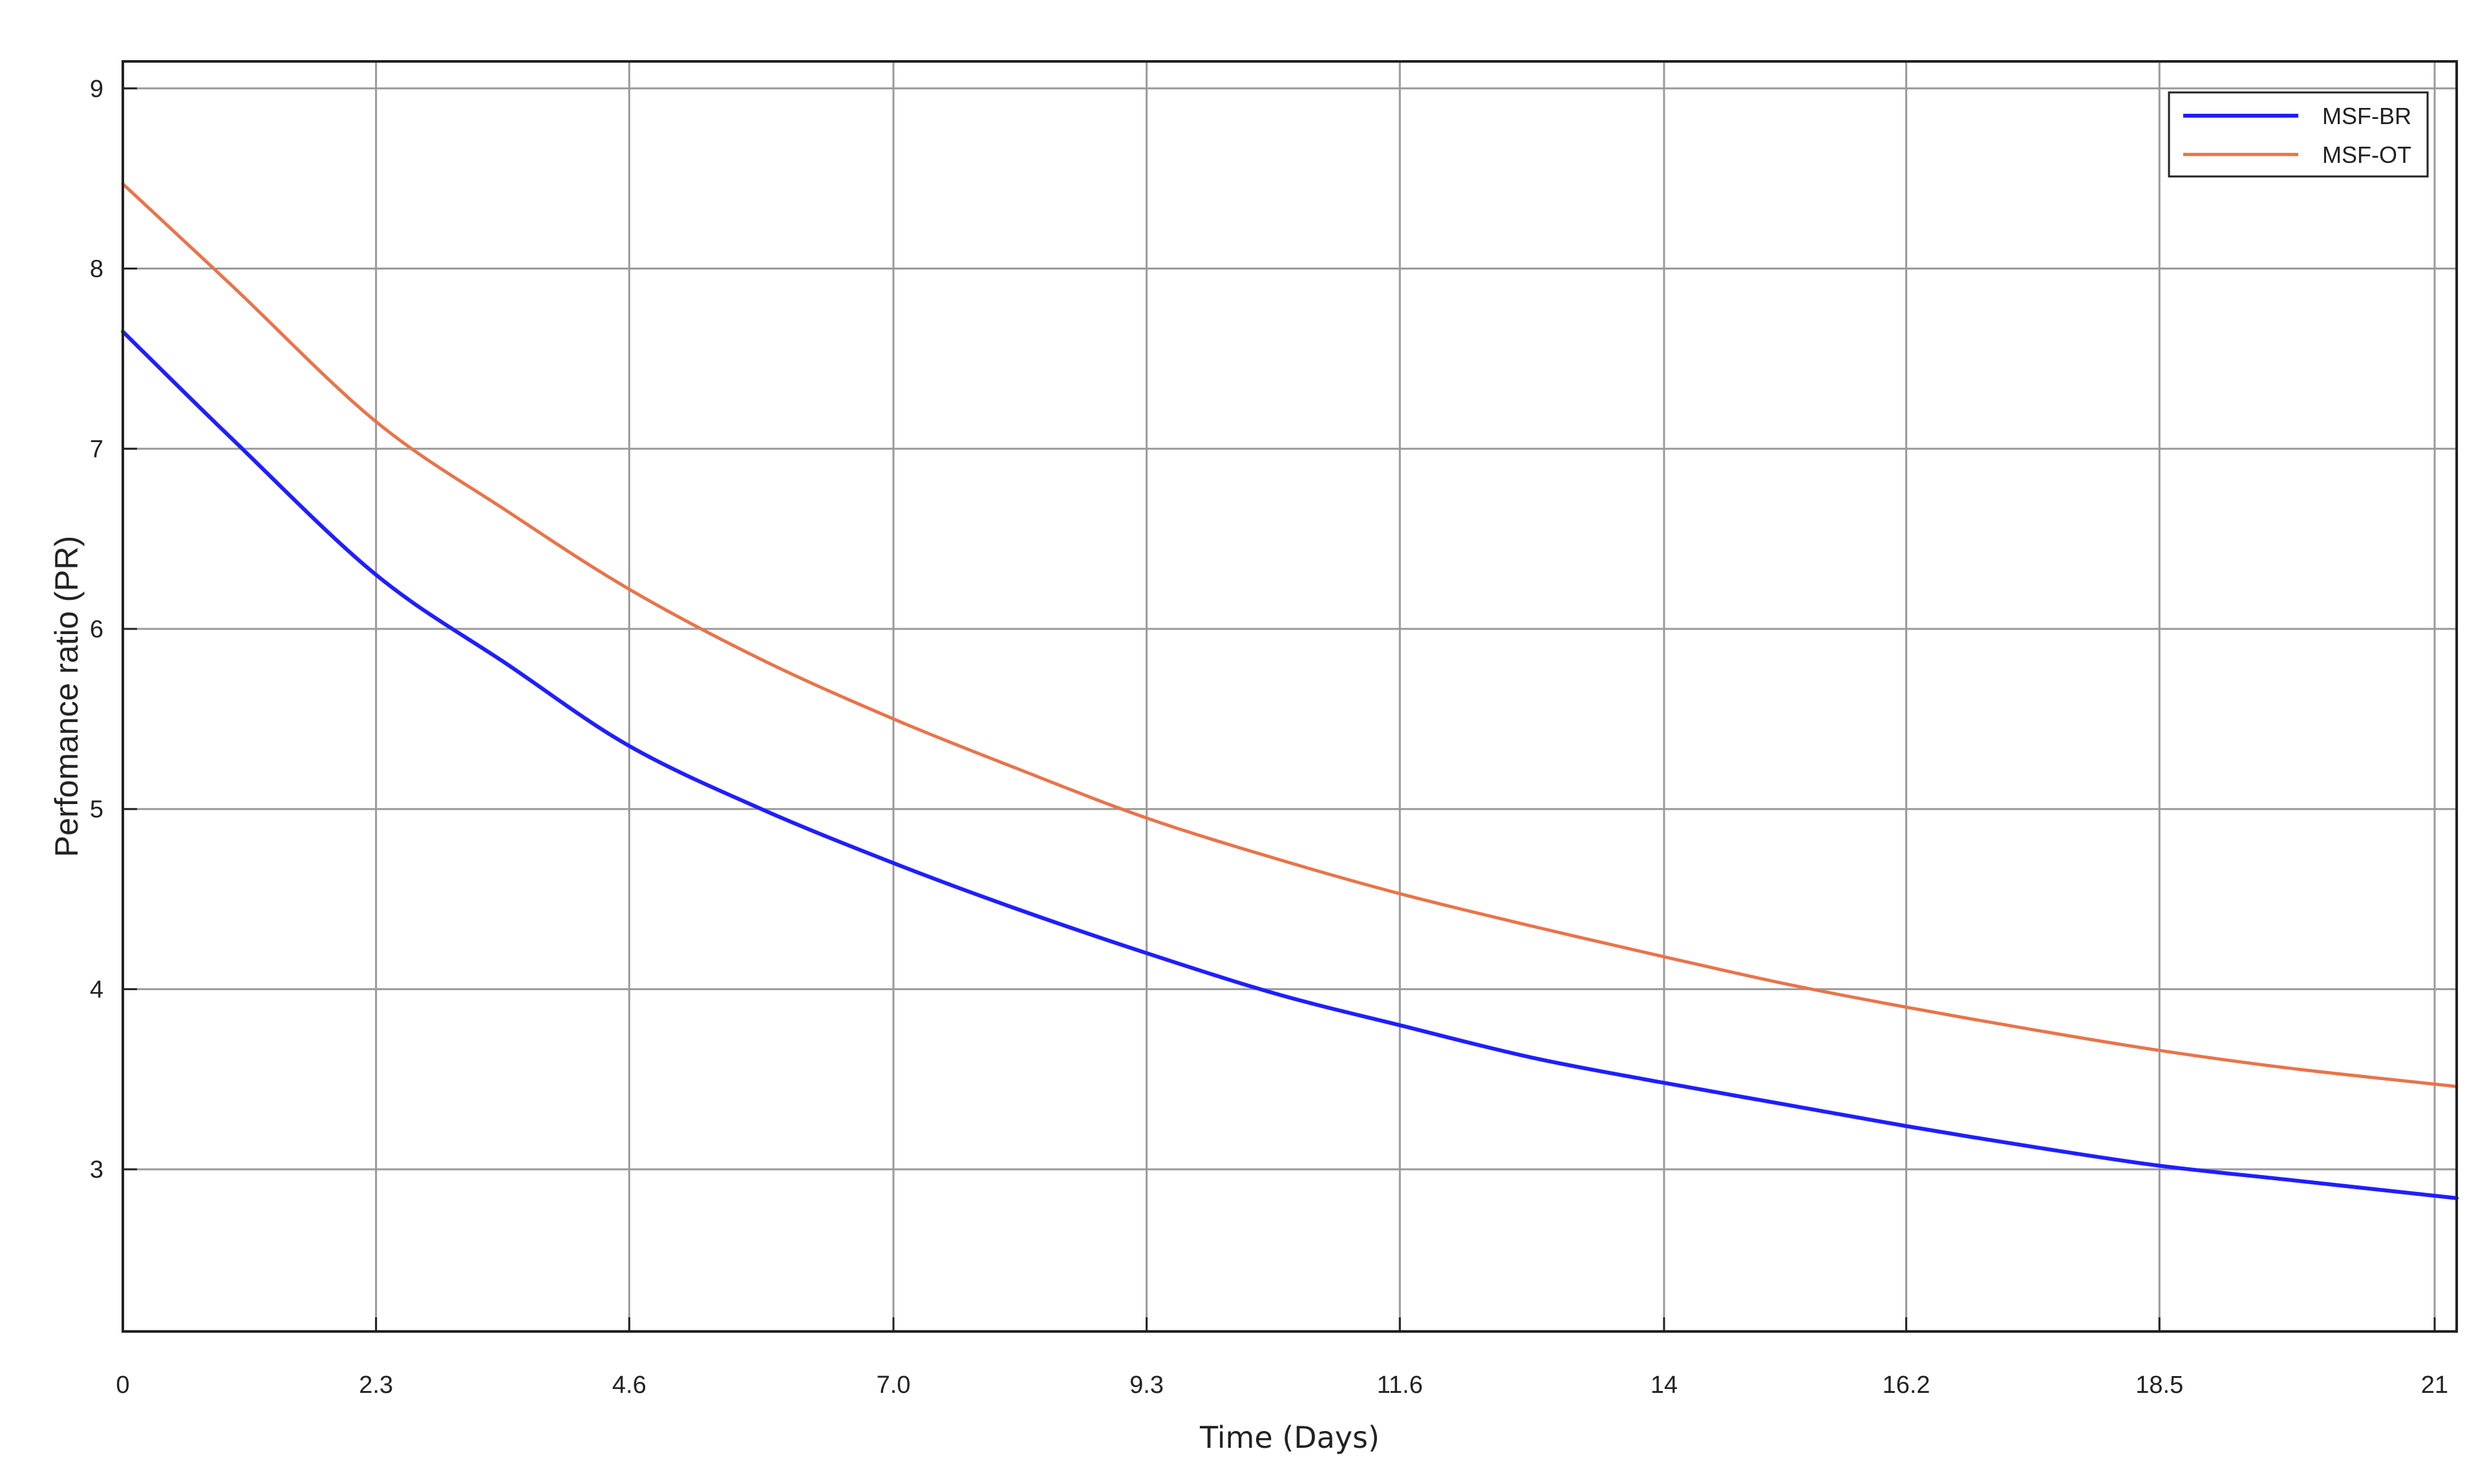  What do you see at coordinates (96, 1170) in the screenshot?
I see `y-tick-label: 3` at bounding box center [96, 1170].